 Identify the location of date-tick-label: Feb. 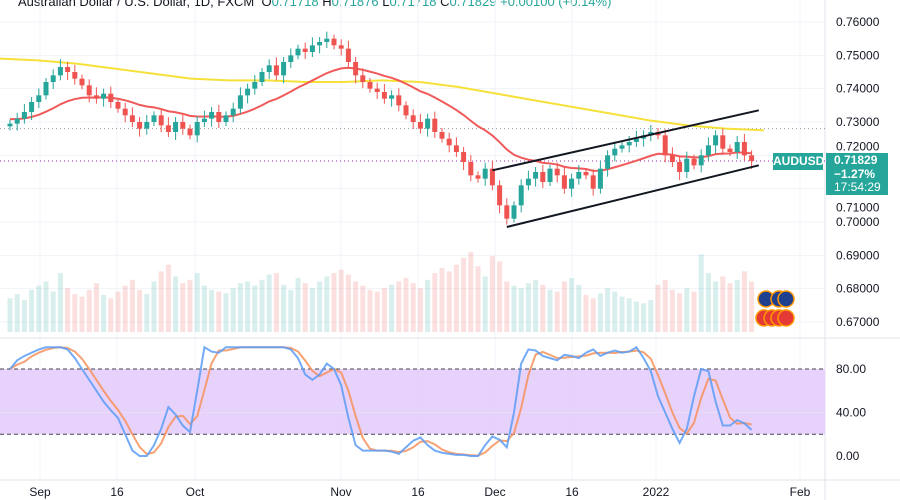
(800, 492).